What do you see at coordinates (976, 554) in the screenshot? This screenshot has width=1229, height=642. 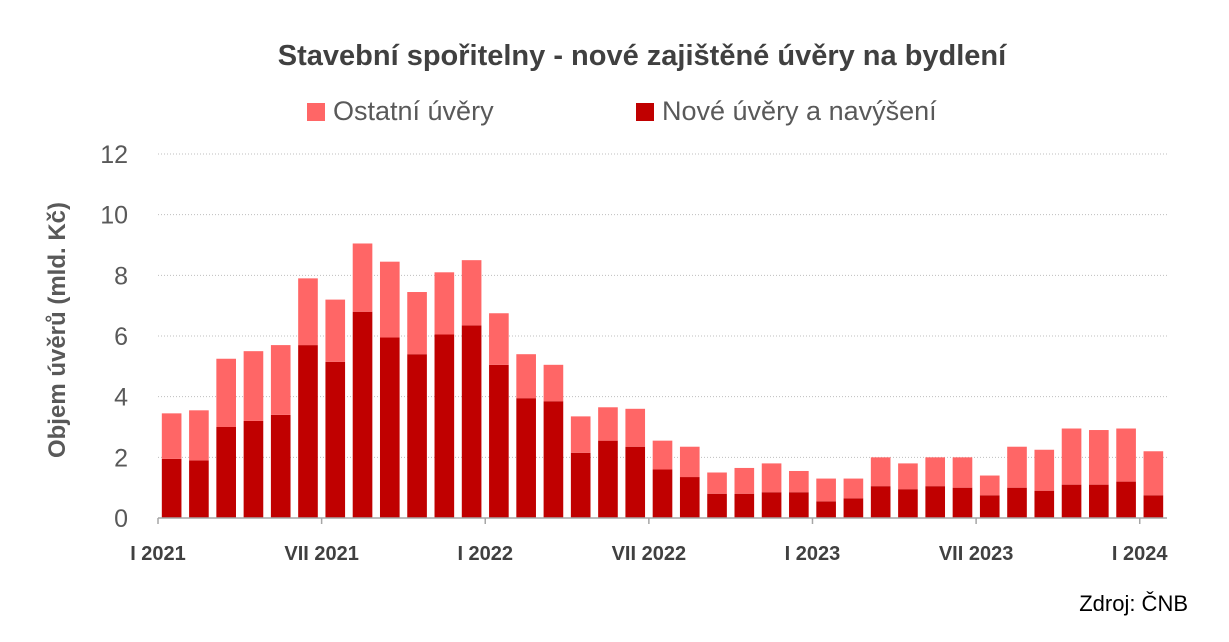 I see `x-tick-label: VII 2023` at bounding box center [976, 554].